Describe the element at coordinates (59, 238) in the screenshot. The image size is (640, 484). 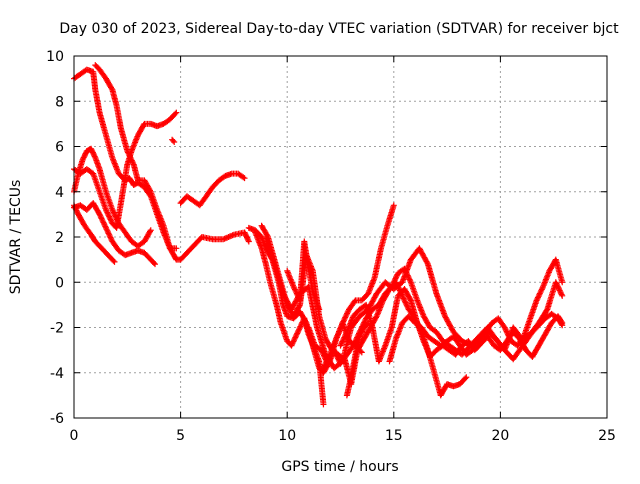
I see `y-tick-label: 2` at that location.